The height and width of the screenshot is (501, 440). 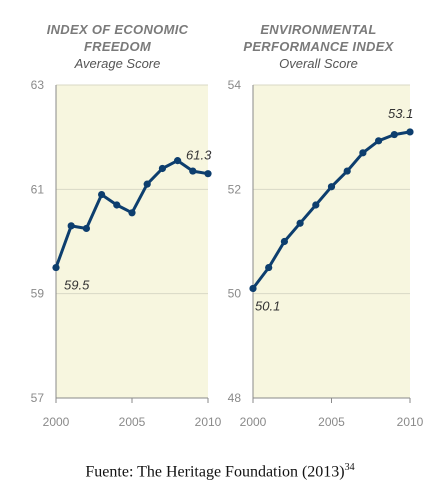 I want to click on y-tick-label: 50, so click(x=235, y=294).